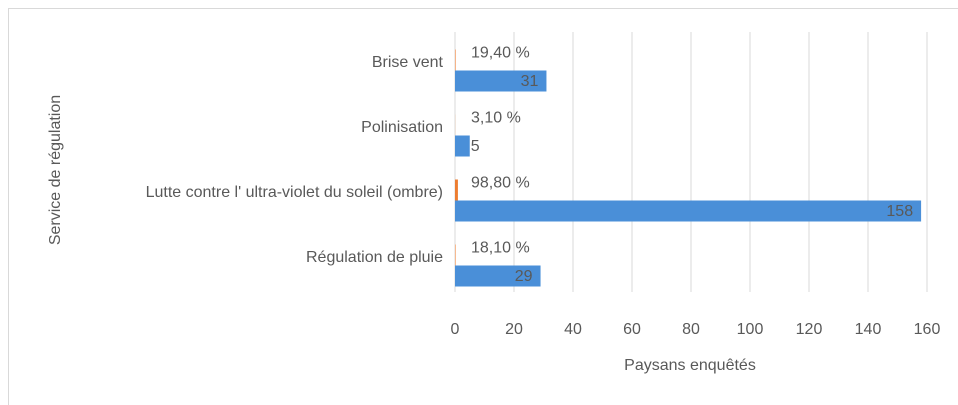 The height and width of the screenshot is (405, 958). Describe the element at coordinates (927, 329) in the screenshot. I see `x-tick-label: 160` at that location.